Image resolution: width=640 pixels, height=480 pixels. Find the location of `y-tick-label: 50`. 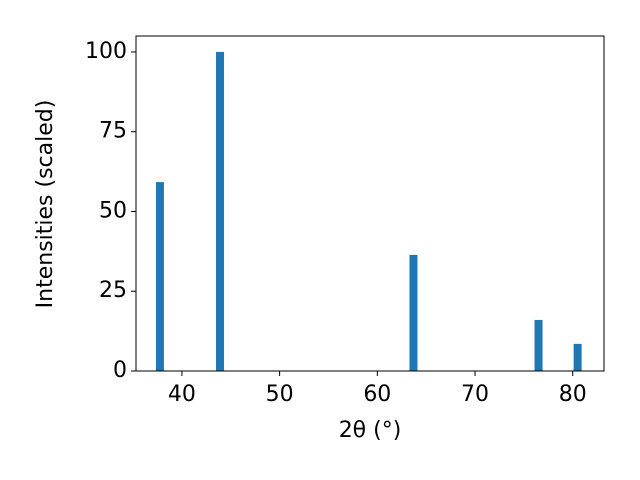

y-tick-label: 50 is located at coordinates (113, 210).